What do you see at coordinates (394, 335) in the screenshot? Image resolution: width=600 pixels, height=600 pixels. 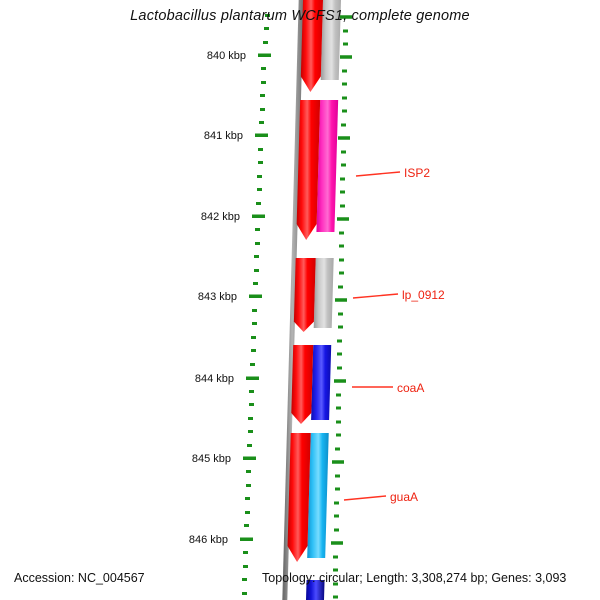 I see `feature-labels: ISP2 lp_0912 coaA guaA` at bounding box center [394, 335].